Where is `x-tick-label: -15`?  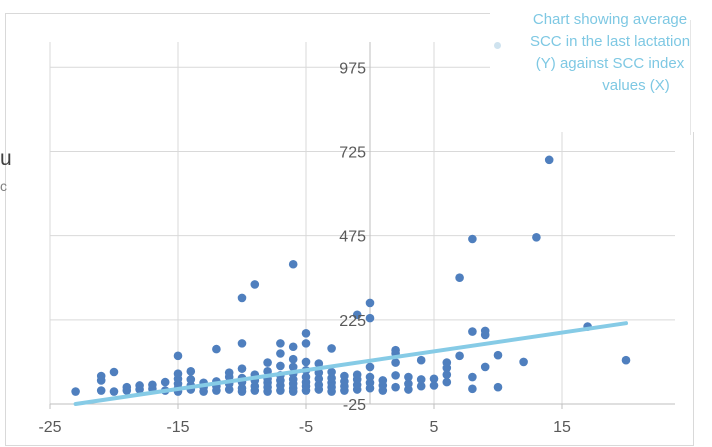
x-tick-label: -15 is located at coordinates (177, 427).